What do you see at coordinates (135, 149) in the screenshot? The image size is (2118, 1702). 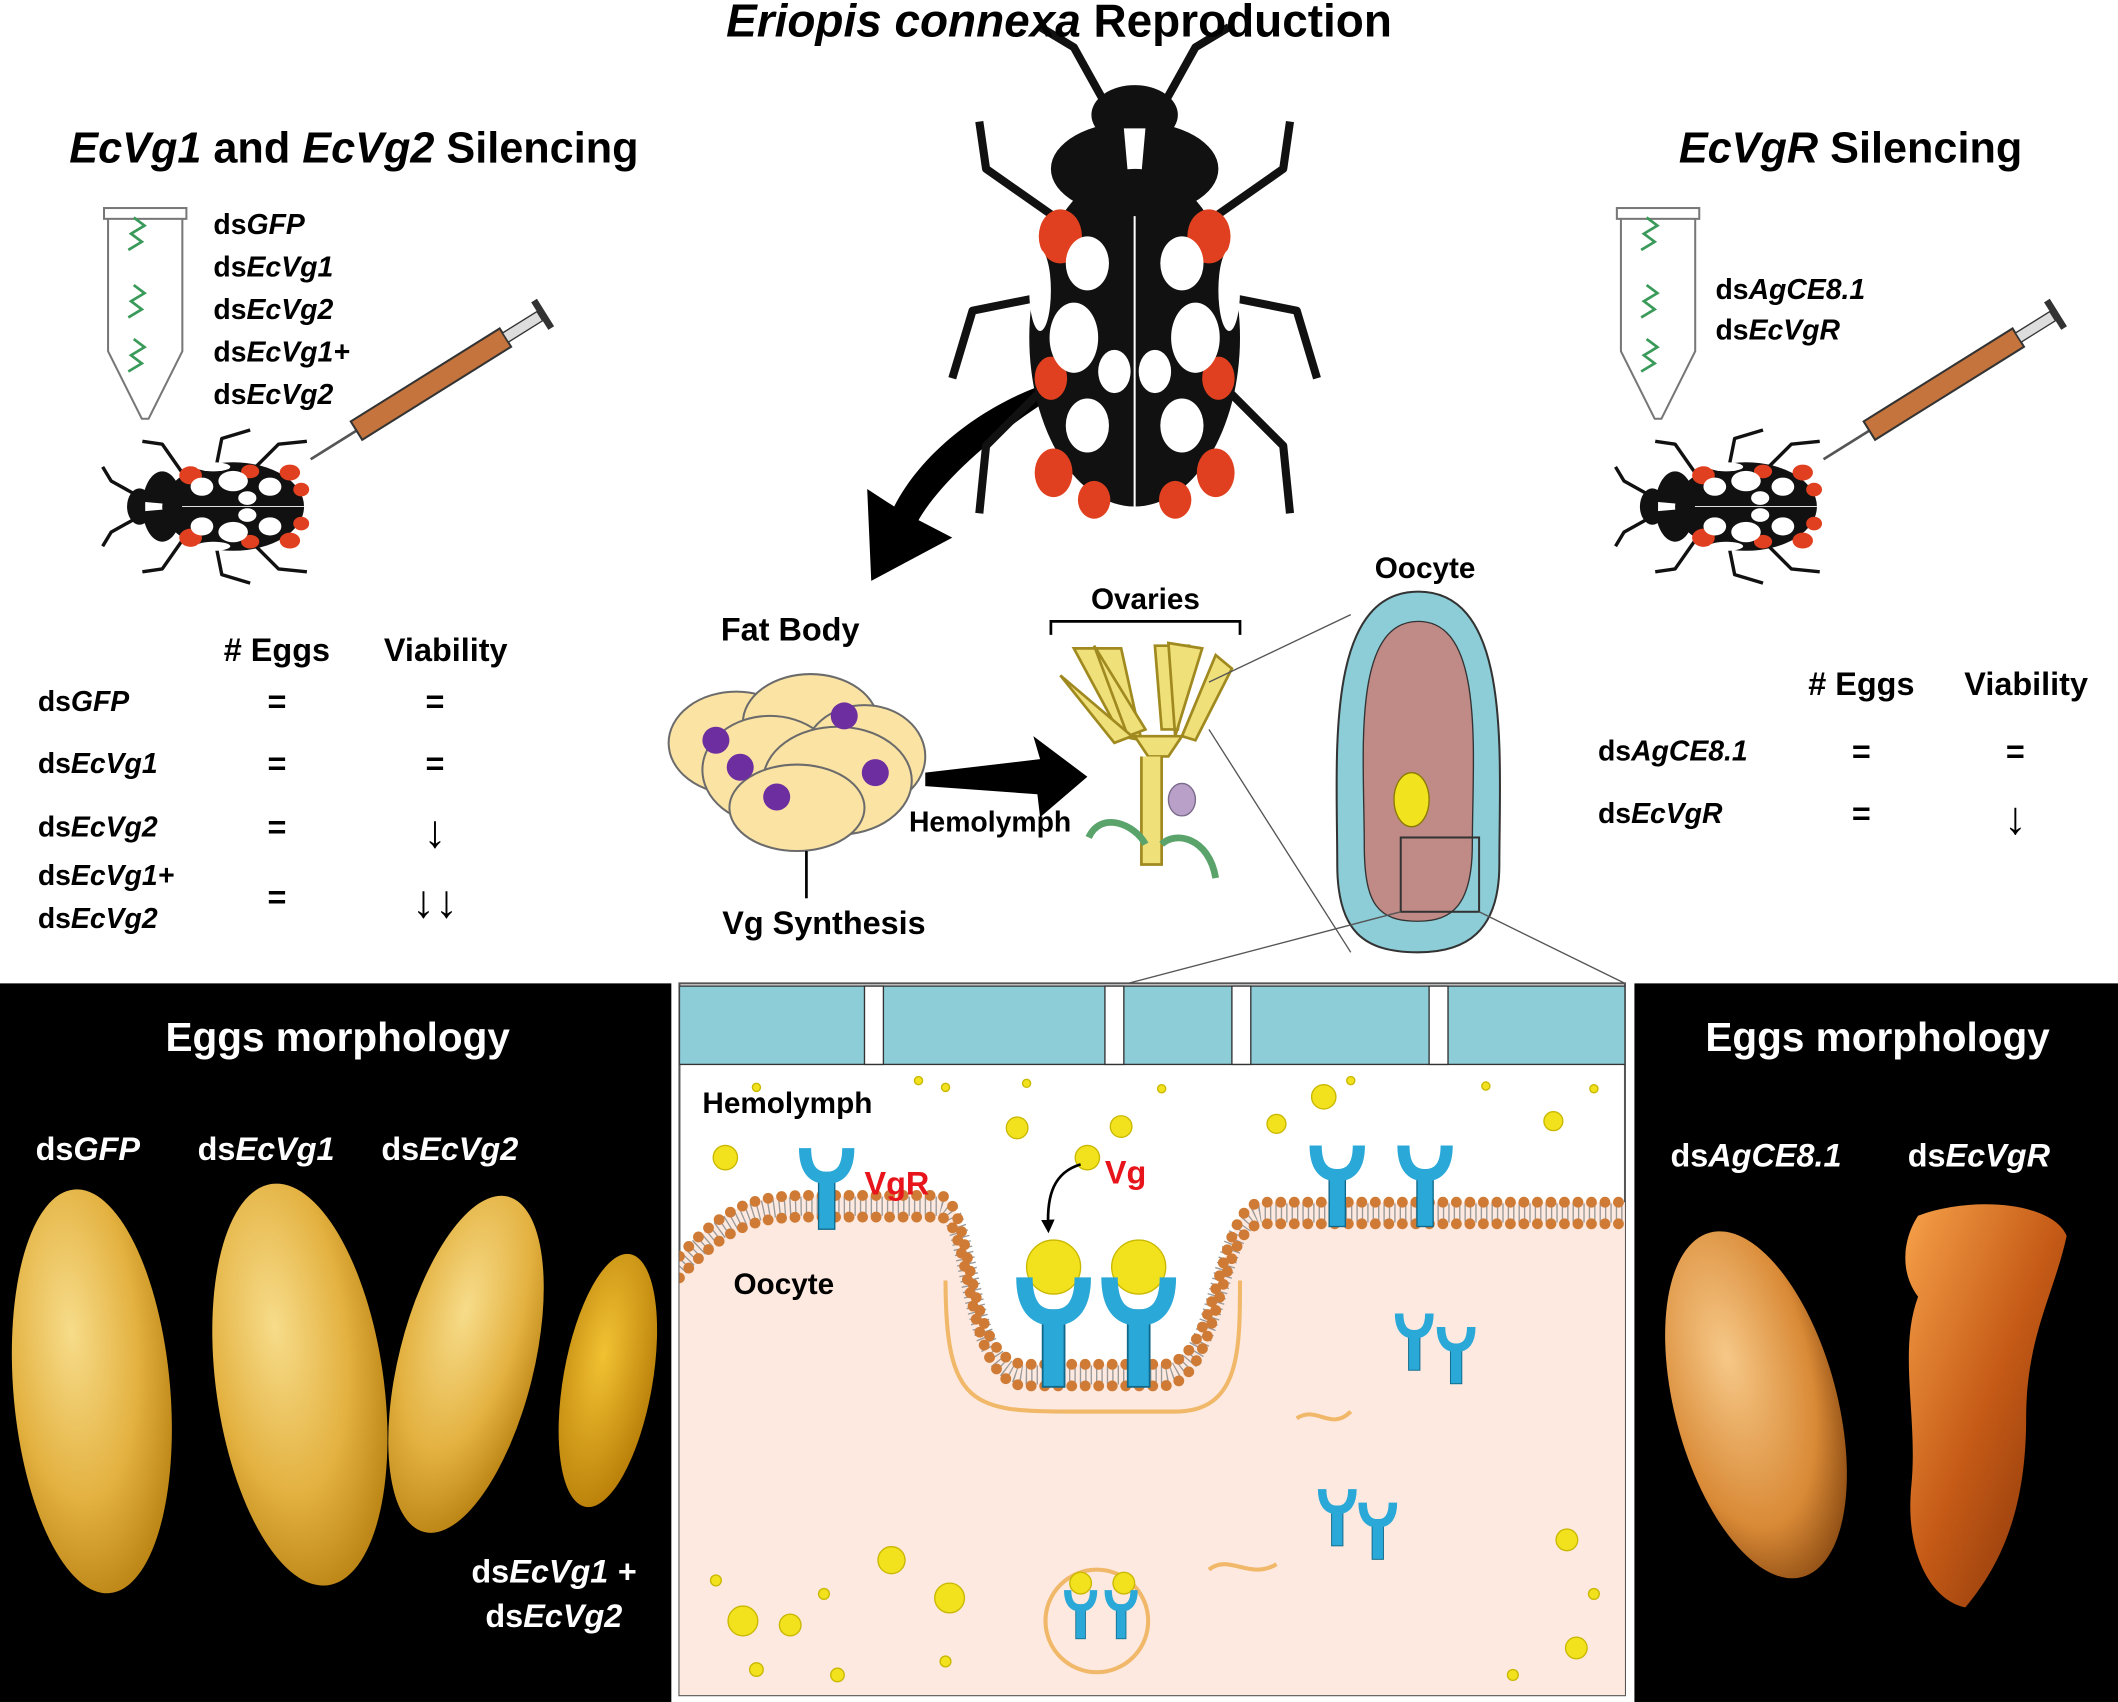 I see `panel-heading-part: EcVg1` at bounding box center [135, 149].